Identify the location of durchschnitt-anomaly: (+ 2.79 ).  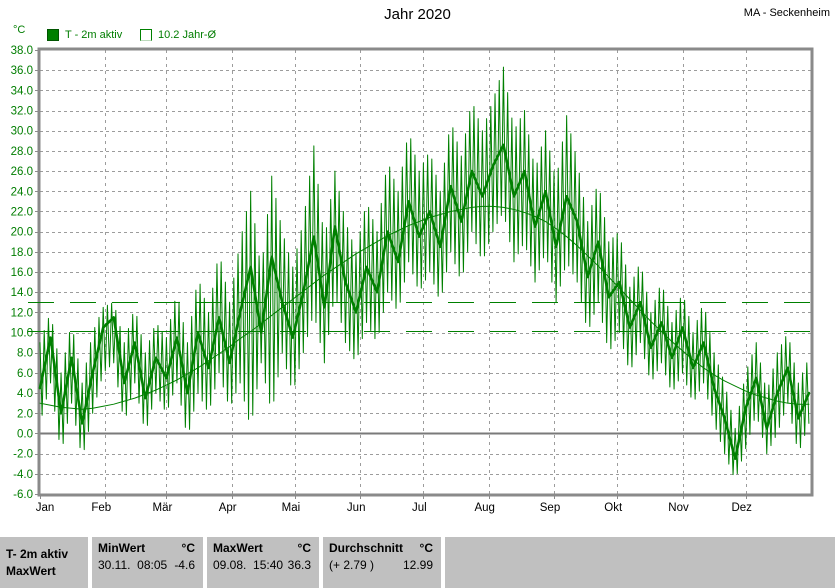
(352, 565).